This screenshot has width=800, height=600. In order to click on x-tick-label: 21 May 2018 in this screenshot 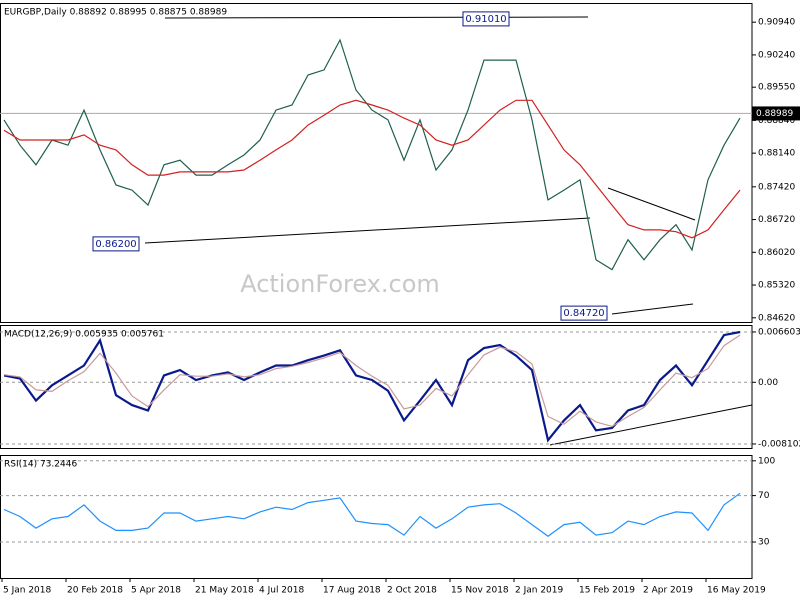, I will do `click(224, 591)`.